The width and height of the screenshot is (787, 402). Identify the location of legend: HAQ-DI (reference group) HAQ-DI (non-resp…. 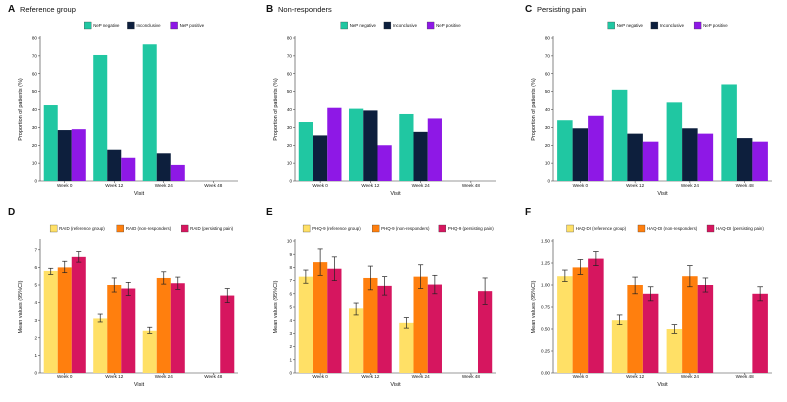
(665, 228).